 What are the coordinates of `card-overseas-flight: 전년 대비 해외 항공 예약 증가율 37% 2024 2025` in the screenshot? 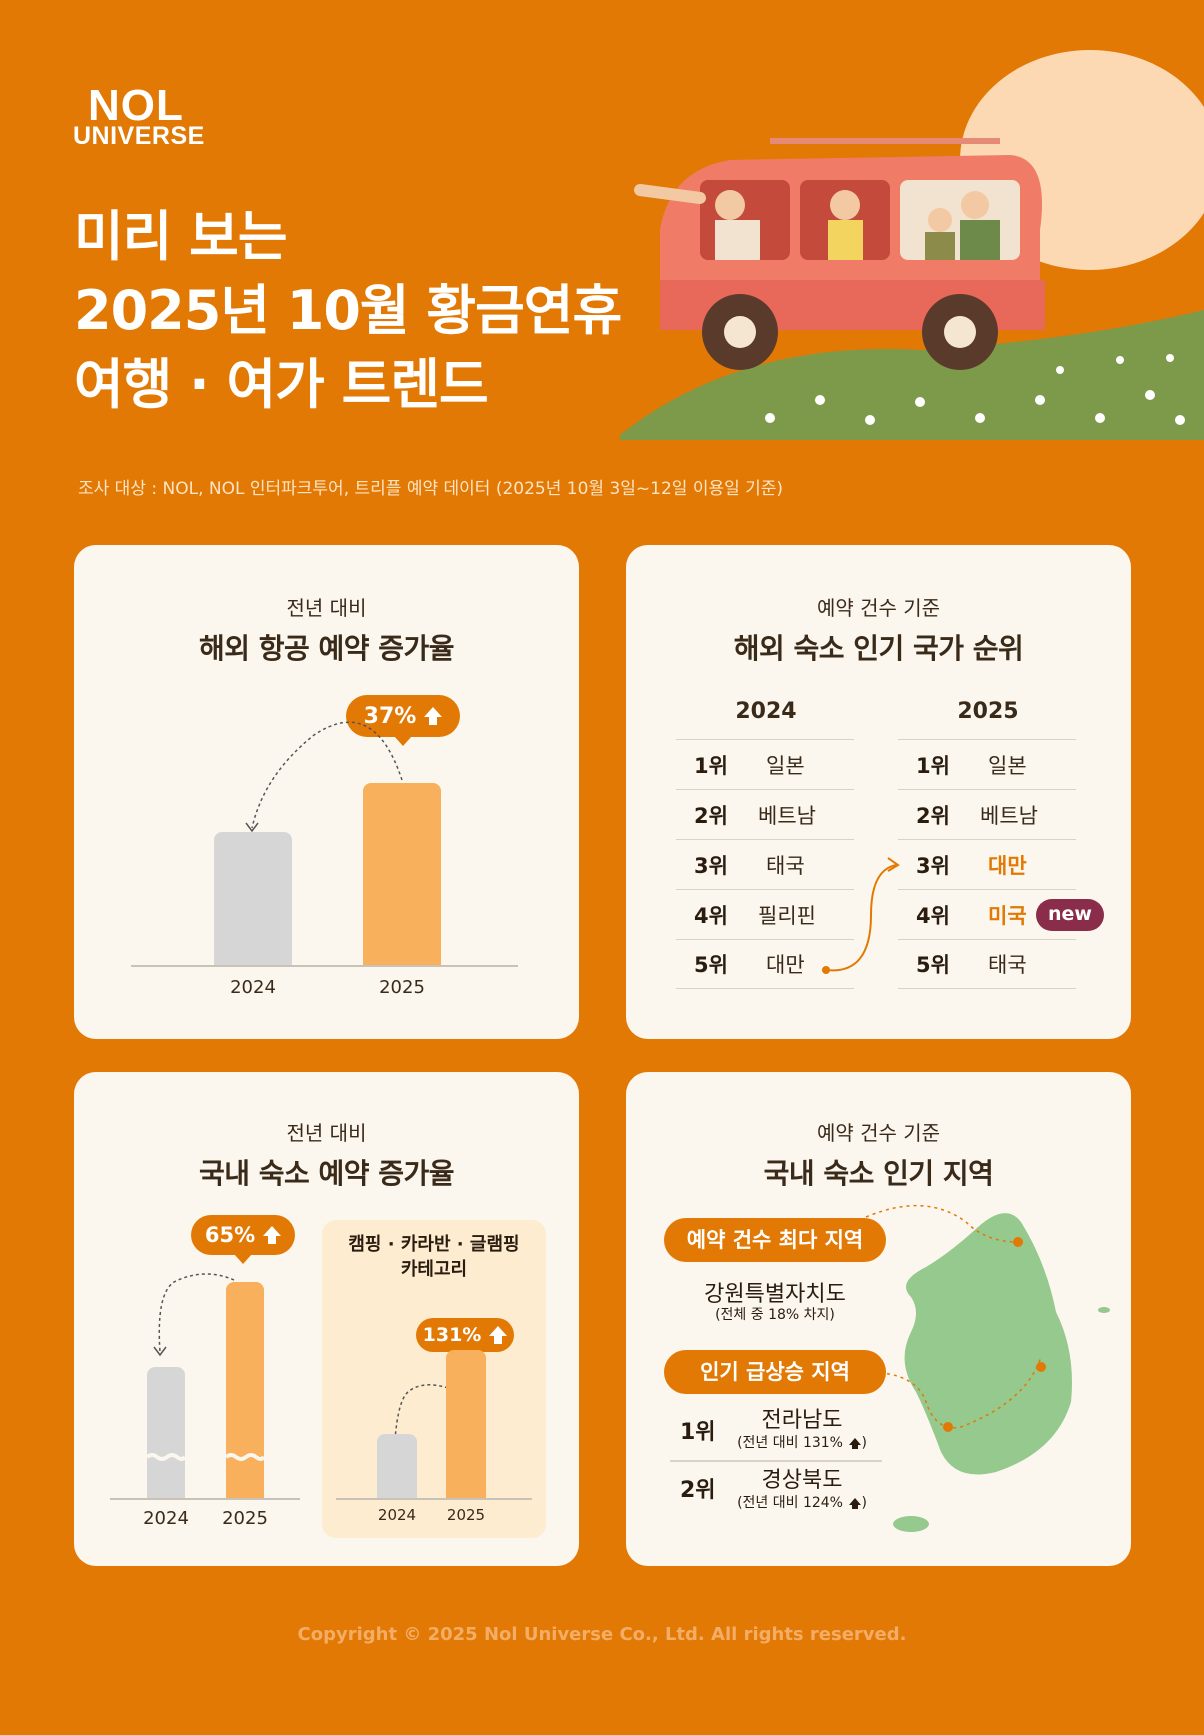 It's located at (326, 792).